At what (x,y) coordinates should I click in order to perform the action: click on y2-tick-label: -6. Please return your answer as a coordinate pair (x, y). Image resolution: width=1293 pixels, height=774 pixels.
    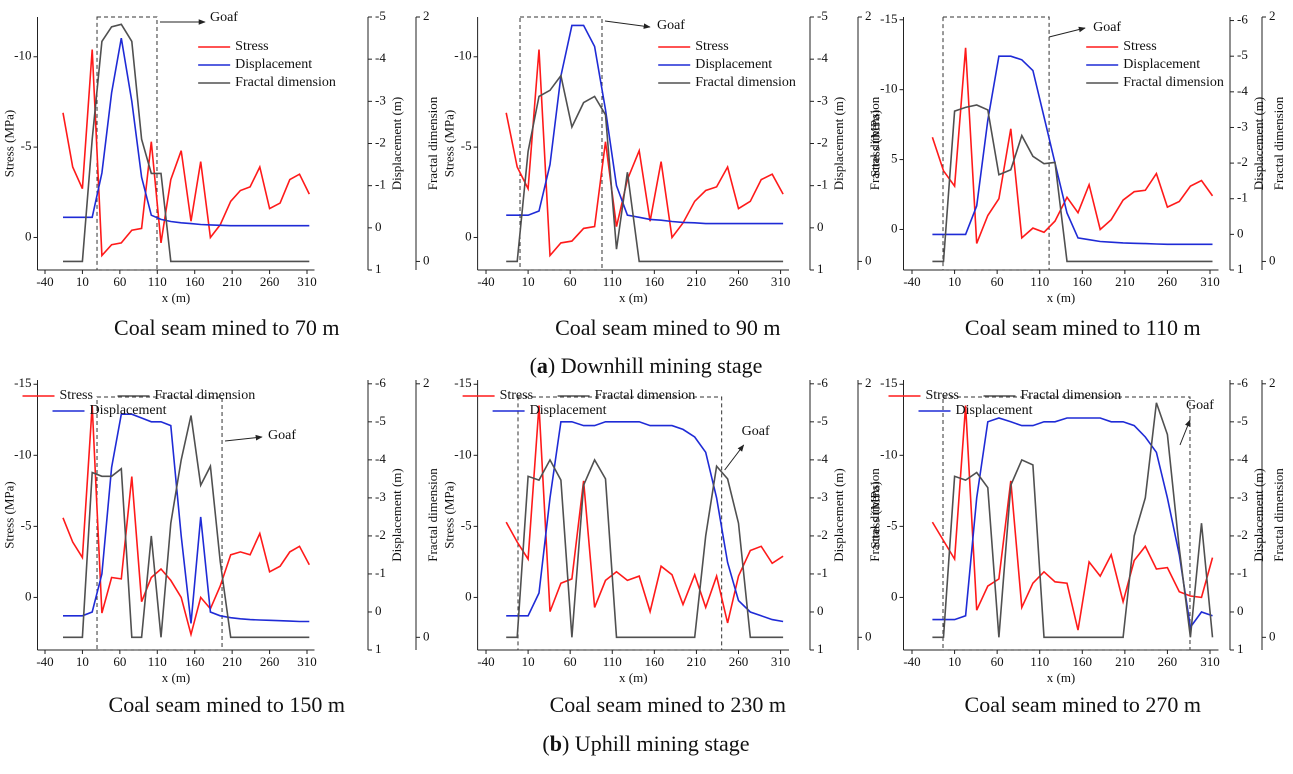
    Looking at the image, I should click on (822, 382).